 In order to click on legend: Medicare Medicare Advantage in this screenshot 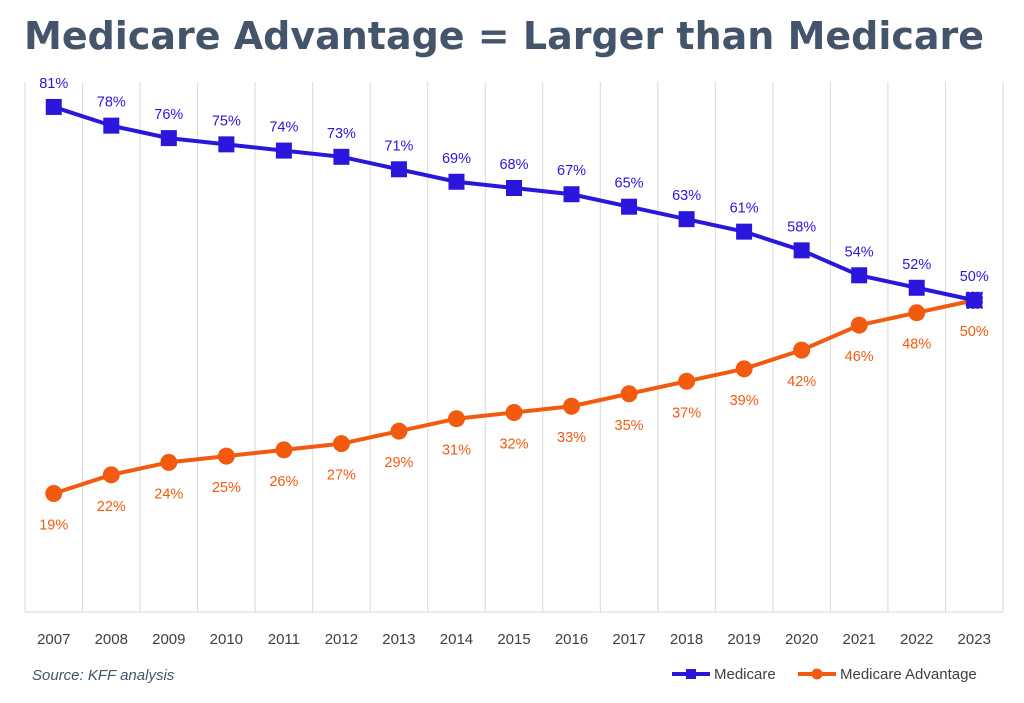, I will do `click(824, 674)`.